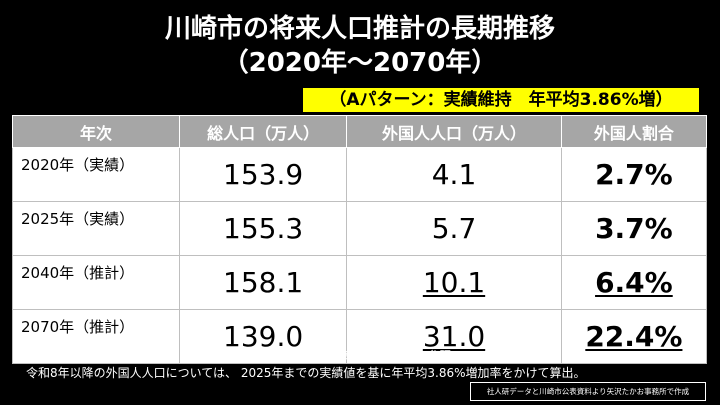 The width and height of the screenshot is (720, 405). What do you see at coordinates (454, 131) in the screenshot?
I see `header-cell: 外国人人口（万人）` at bounding box center [454, 131].